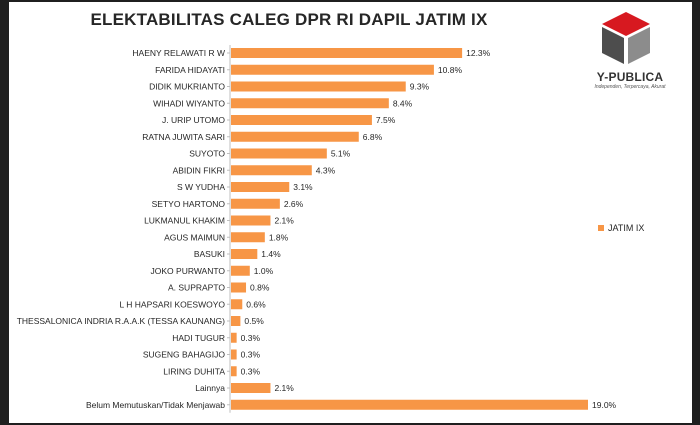 The width and height of the screenshot is (700, 425). What do you see at coordinates (630, 87) in the screenshot?
I see `brand-tagline: Independen, Terpercaya, Akurat` at bounding box center [630, 87].